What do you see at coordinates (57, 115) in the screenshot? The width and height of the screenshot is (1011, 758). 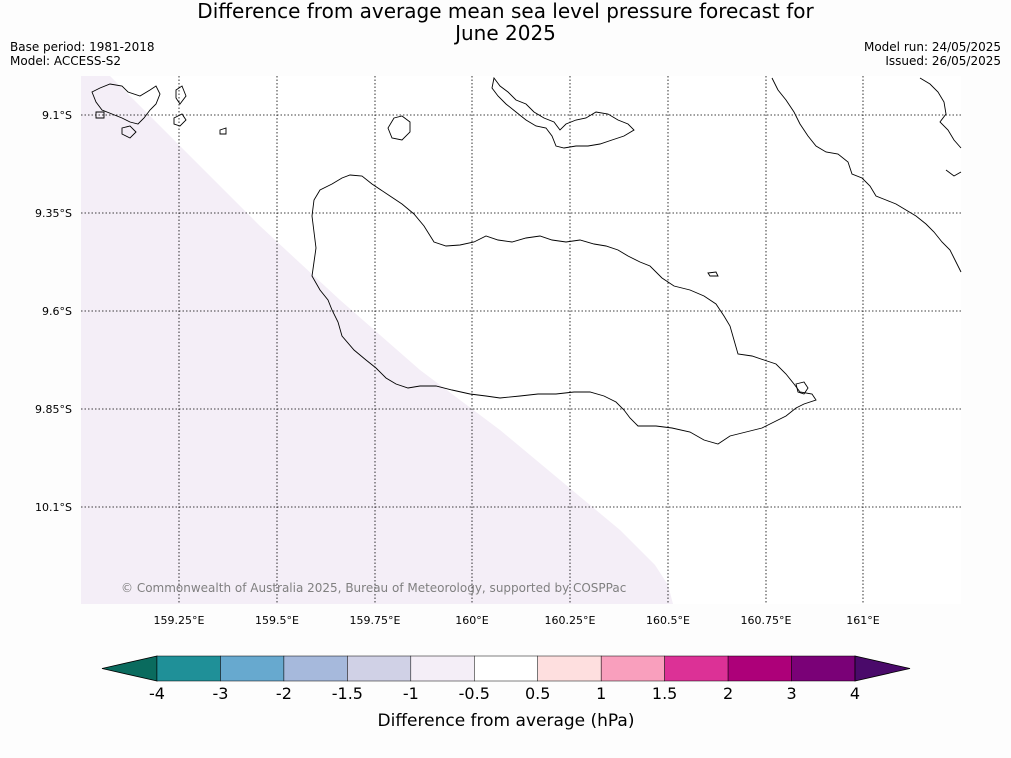 I see `lat-label: 9.1°S` at bounding box center [57, 115].